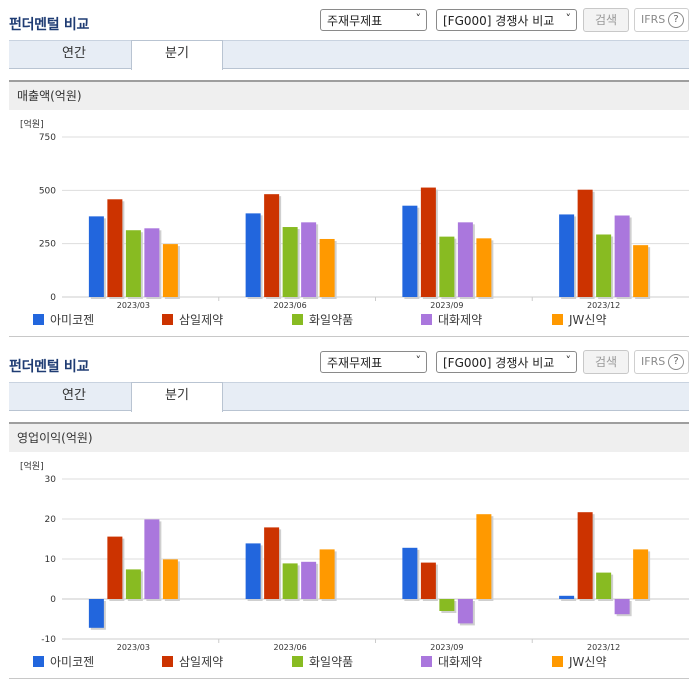 The width and height of the screenshot is (696, 684). What do you see at coordinates (349, 95) in the screenshot?
I see `chart-title: 매출액(억원)` at bounding box center [349, 95].